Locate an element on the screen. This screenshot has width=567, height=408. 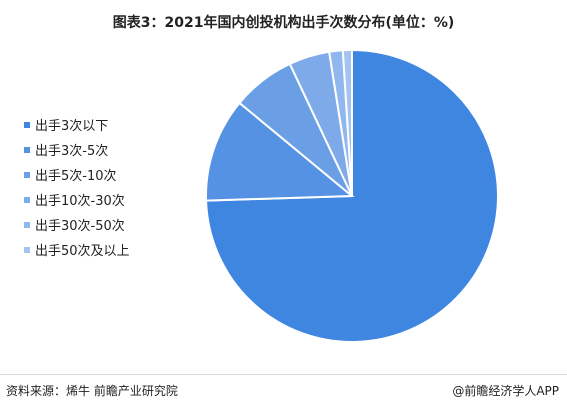
legend-label: 出手5次-10次 is located at coordinates (76, 176).